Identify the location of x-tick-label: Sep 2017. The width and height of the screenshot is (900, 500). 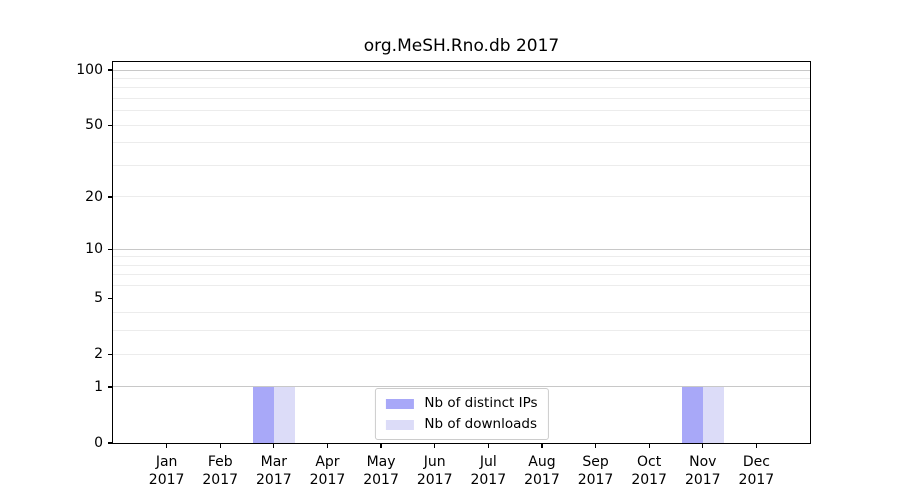
(596, 471).